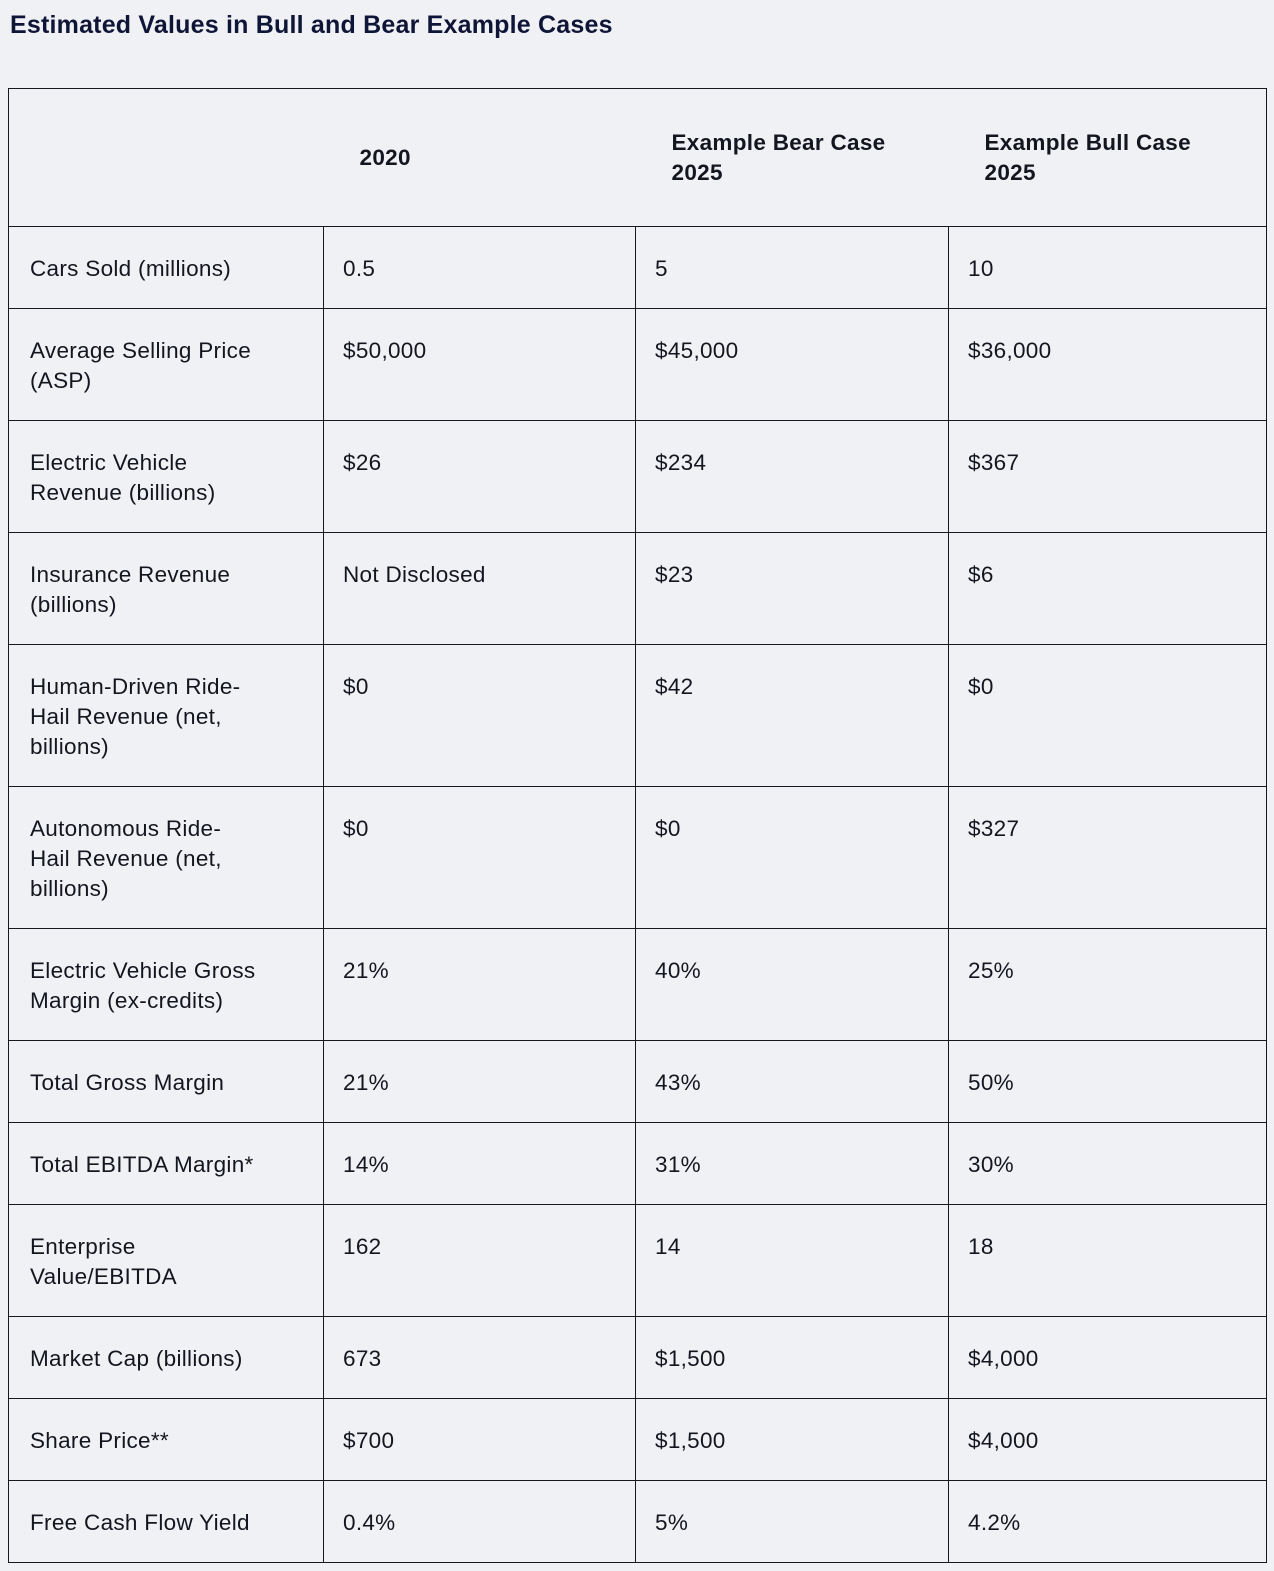  I want to click on cell-bear-case-2025: $23, so click(792, 588).